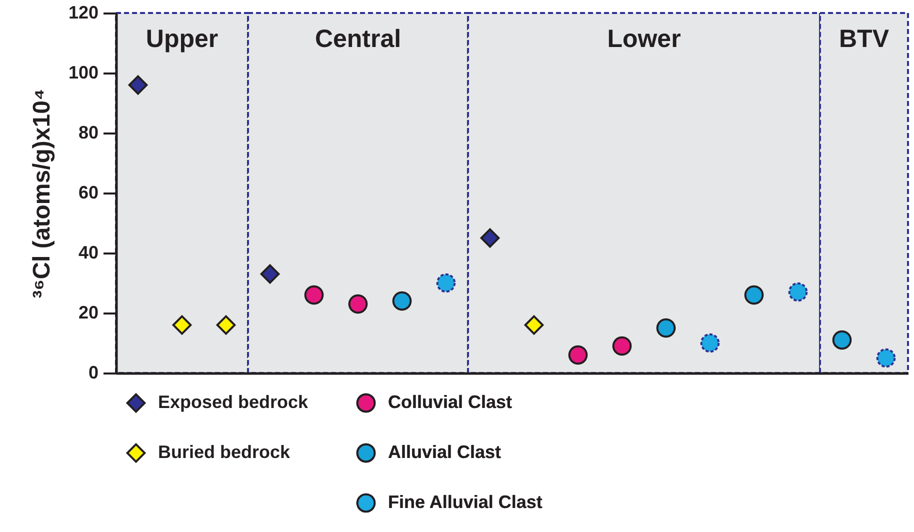  I want to click on y-axis-title: ³⁶Cl (atoms/g)x10⁴, so click(42, 193).